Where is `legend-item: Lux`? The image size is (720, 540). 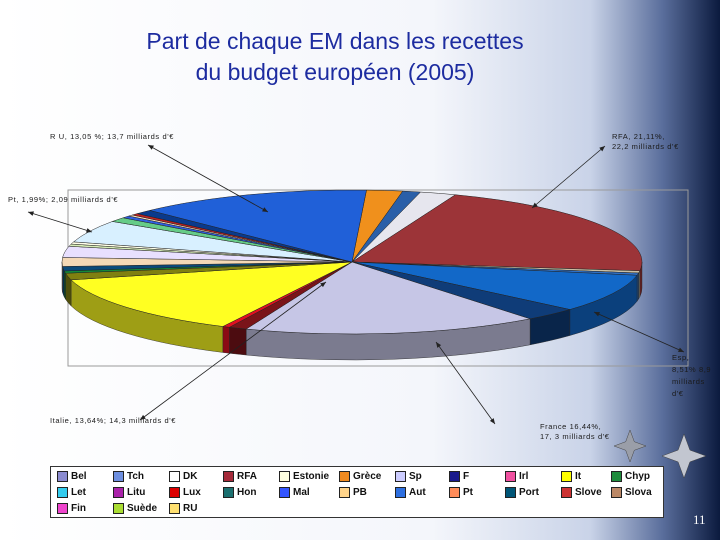
legend-item: Lux is located at coordinates (185, 492).